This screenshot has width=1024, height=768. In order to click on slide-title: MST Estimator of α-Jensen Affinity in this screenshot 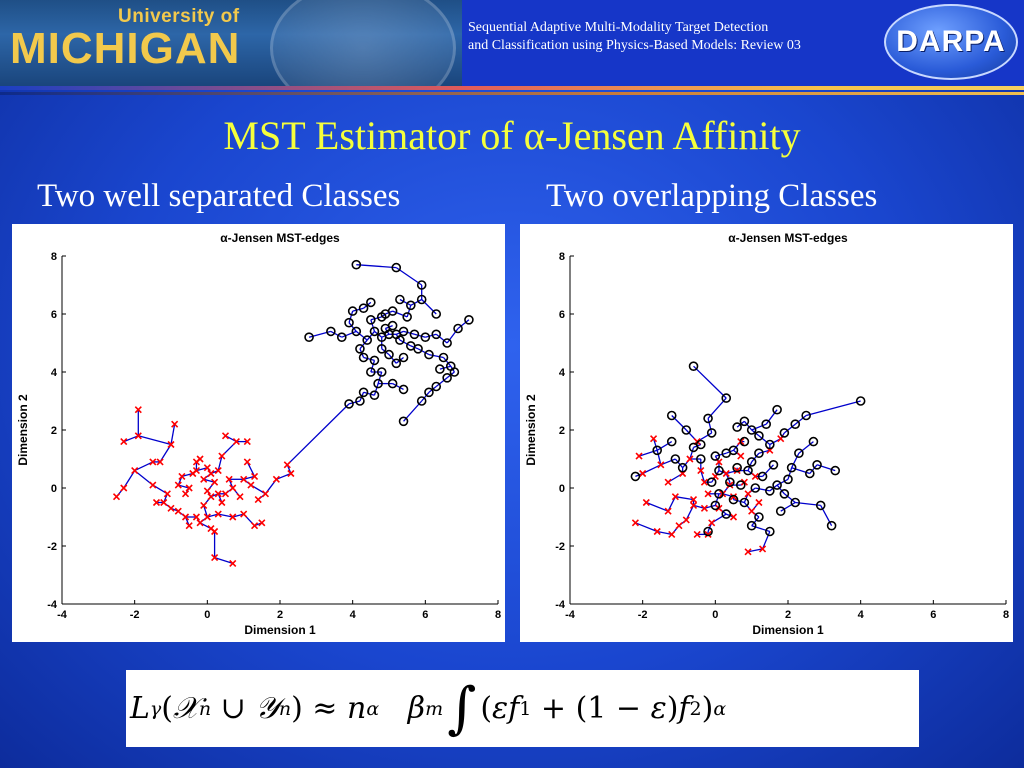, I will do `click(512, 135)`.